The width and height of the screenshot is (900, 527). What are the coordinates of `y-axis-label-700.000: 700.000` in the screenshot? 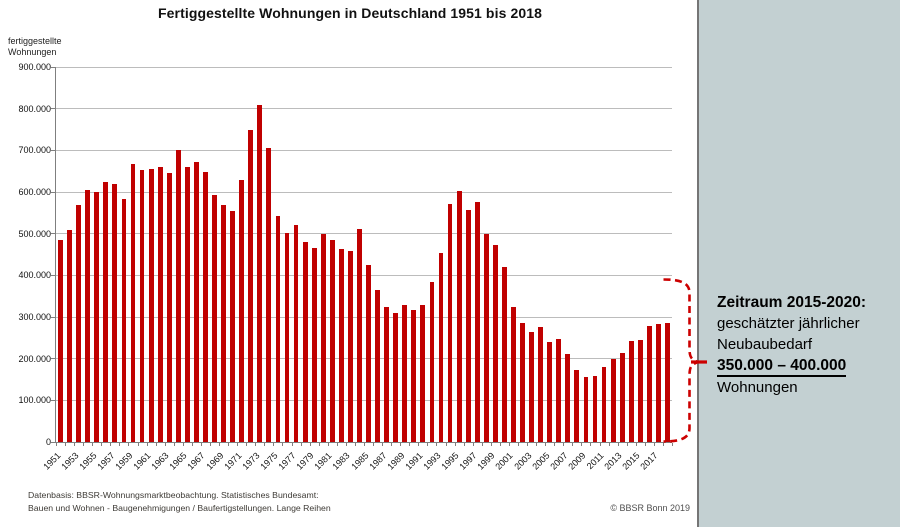 It's located at (34, 150).